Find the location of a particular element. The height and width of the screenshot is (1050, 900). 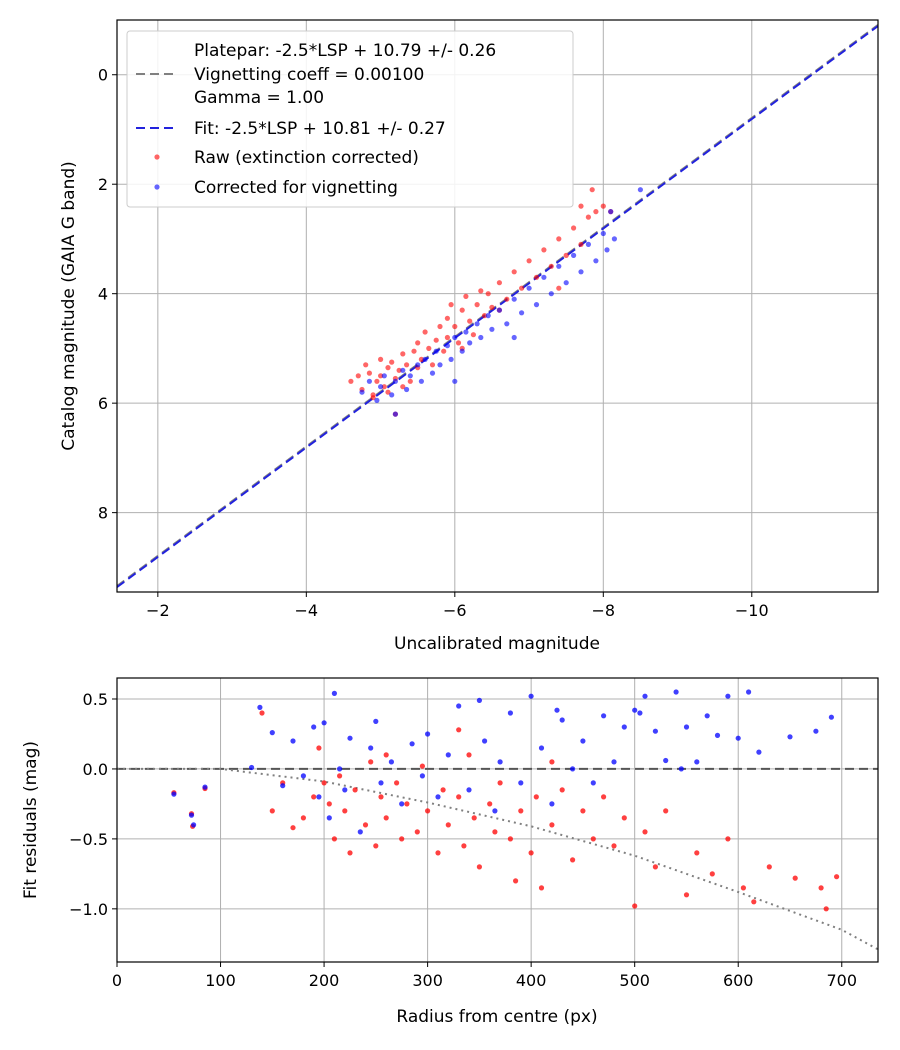

bottom-reference-lines is located at coordinates (497, 859).